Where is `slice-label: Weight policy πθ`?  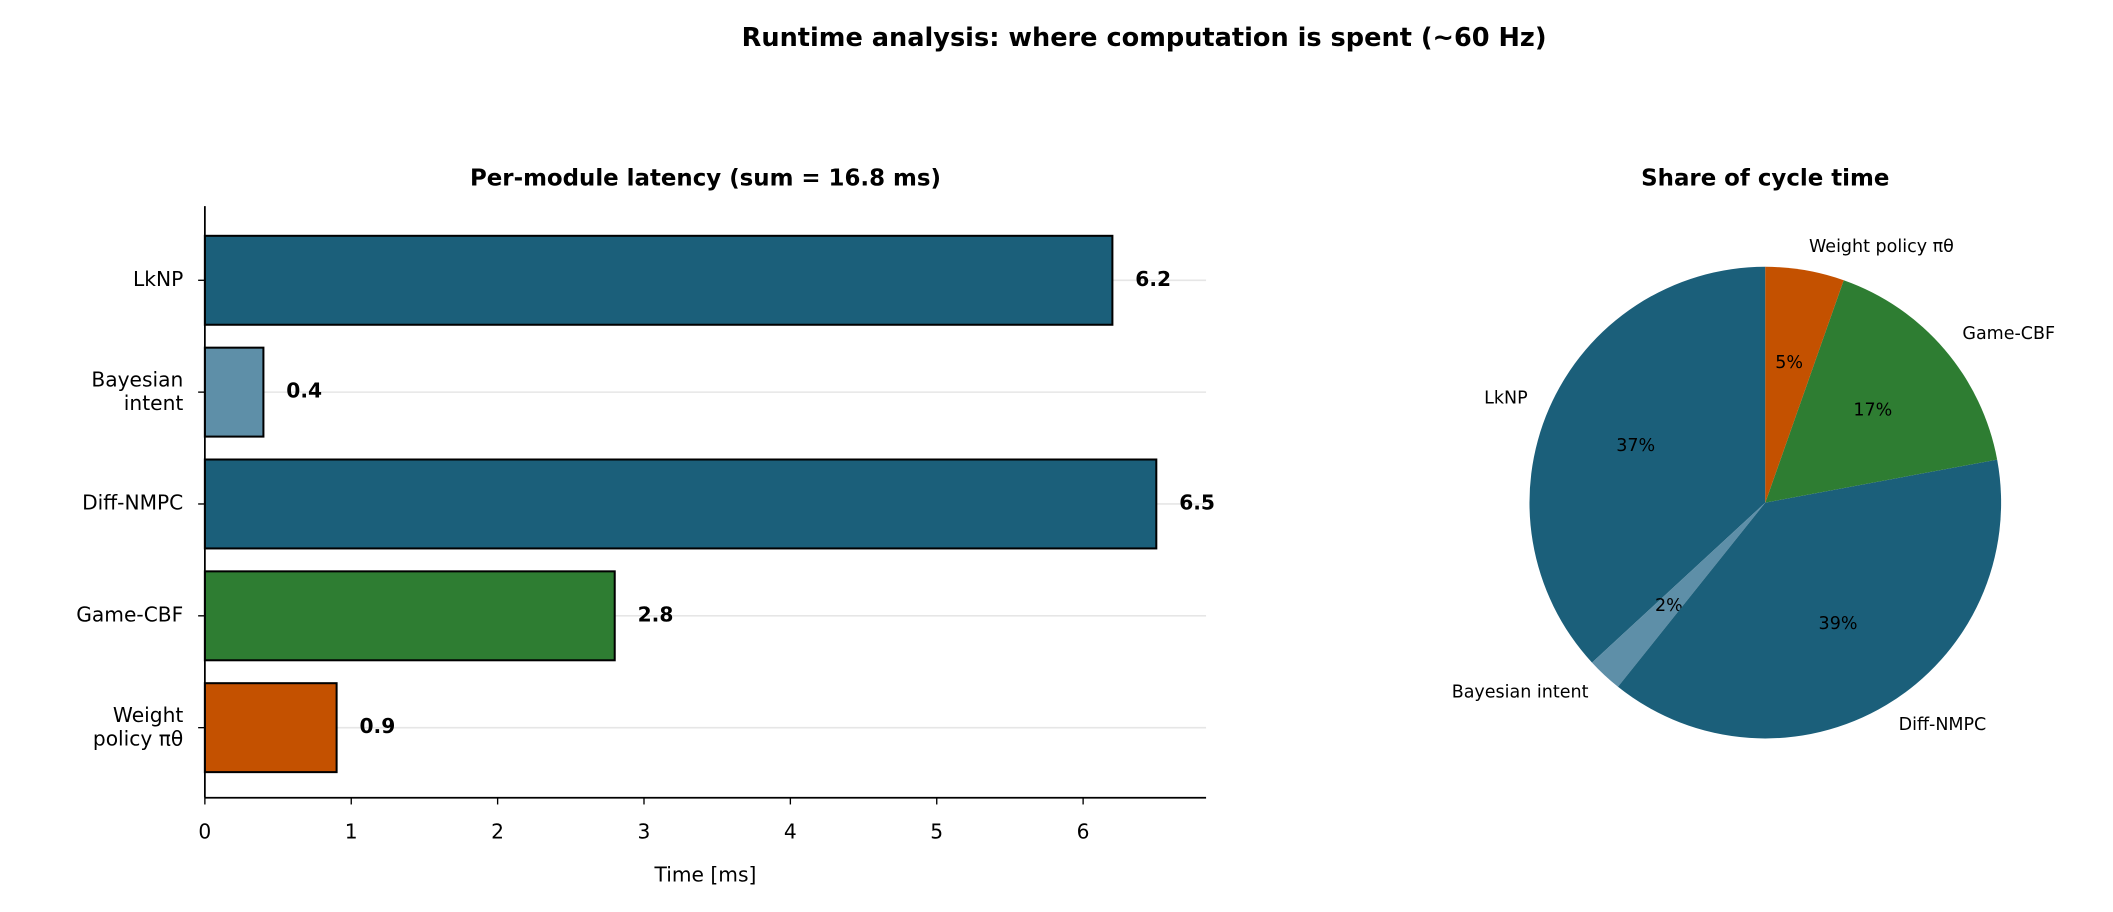
slice-label: Weight policy πθ is located at coordinates (1881, 247).